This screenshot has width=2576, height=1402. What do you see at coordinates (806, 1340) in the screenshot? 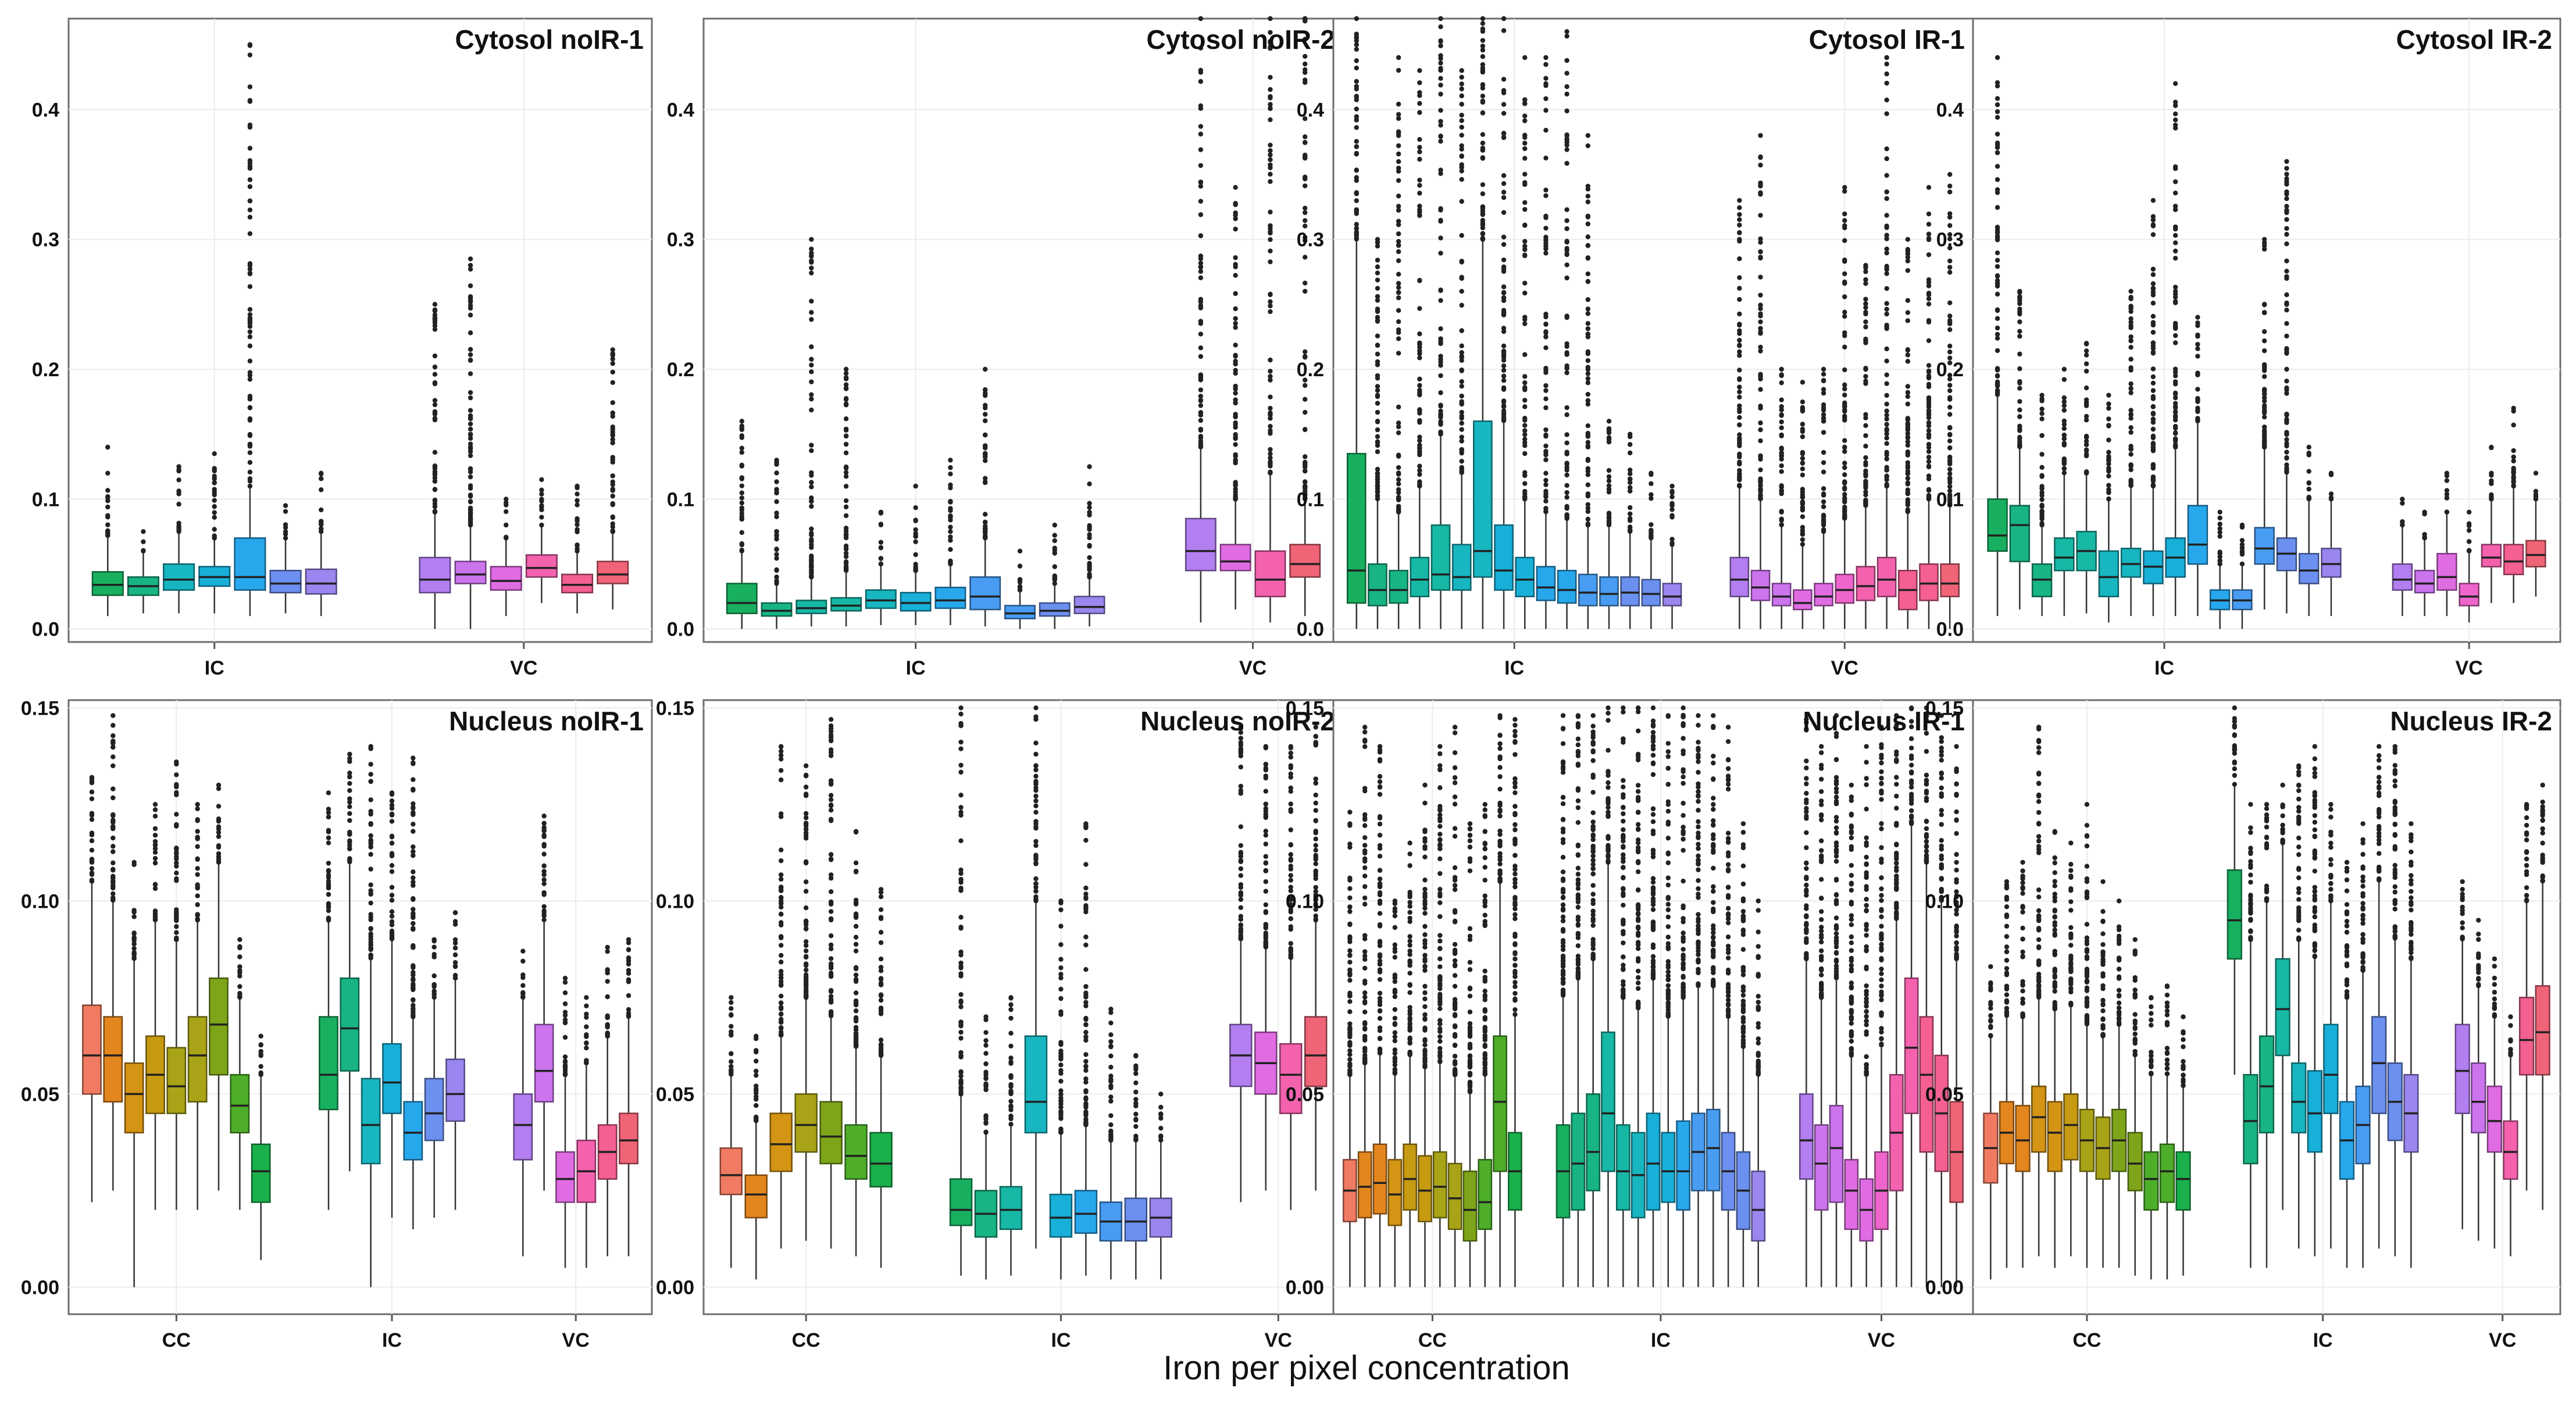
I see `x-category-label: CC` at bounding box center [806, 1340].